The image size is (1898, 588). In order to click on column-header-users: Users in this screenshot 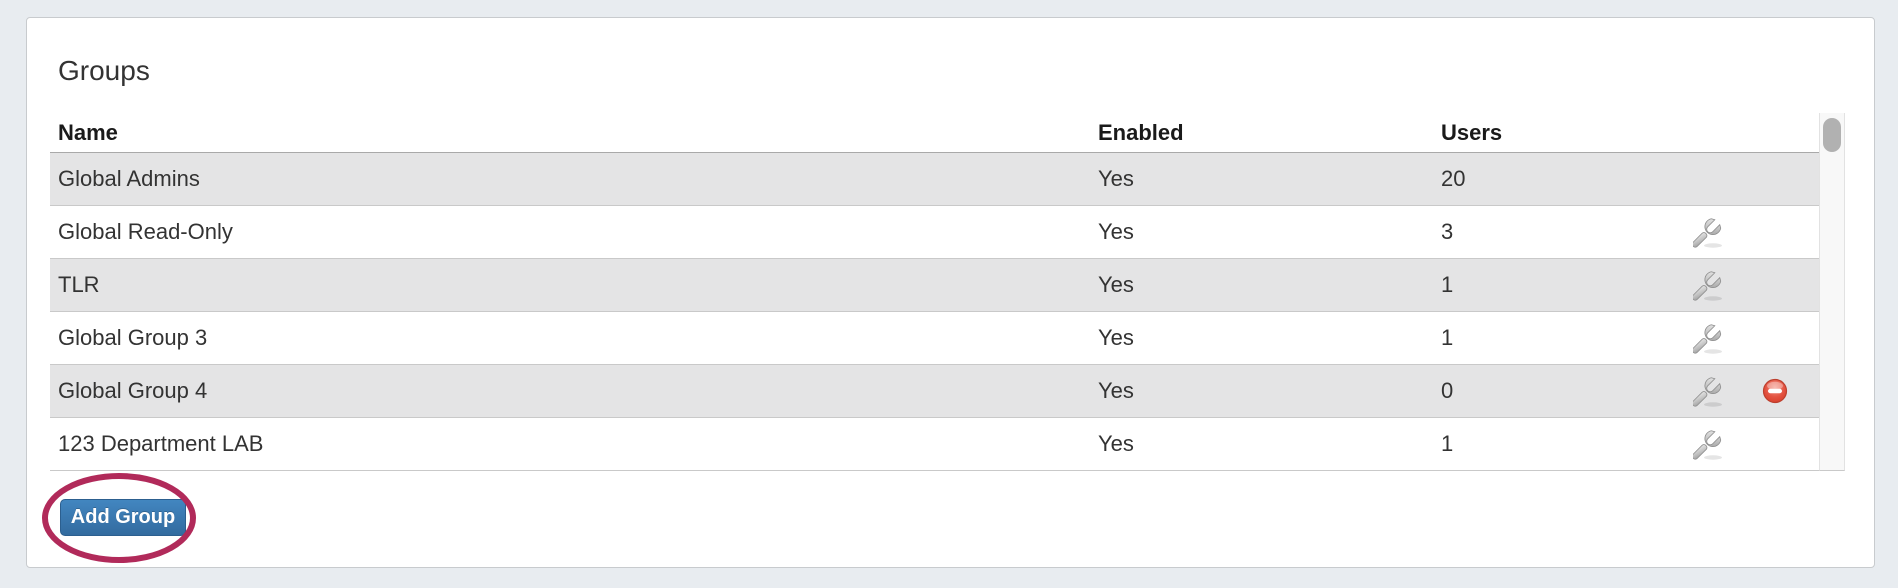, I will do `click(1472, 132)`.